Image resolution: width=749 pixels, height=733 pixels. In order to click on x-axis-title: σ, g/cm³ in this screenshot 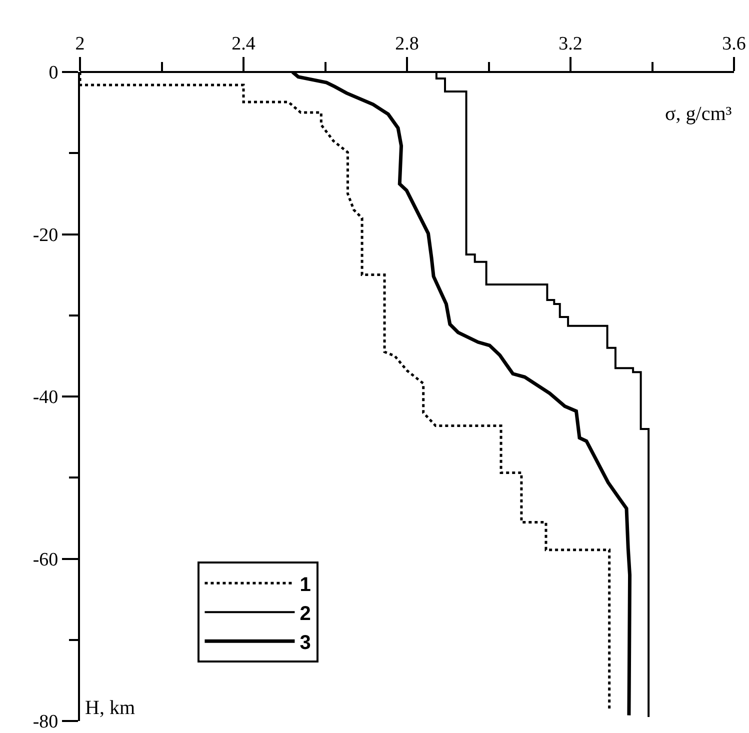, I will do `click(698, 114)`.